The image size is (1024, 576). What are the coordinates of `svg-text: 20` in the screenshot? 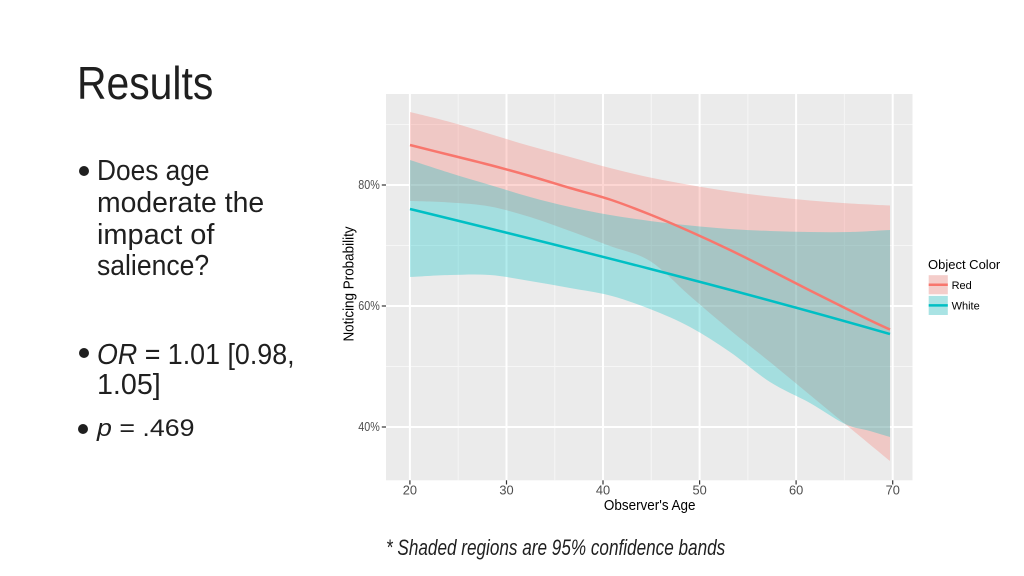 It's located at (410, 489).